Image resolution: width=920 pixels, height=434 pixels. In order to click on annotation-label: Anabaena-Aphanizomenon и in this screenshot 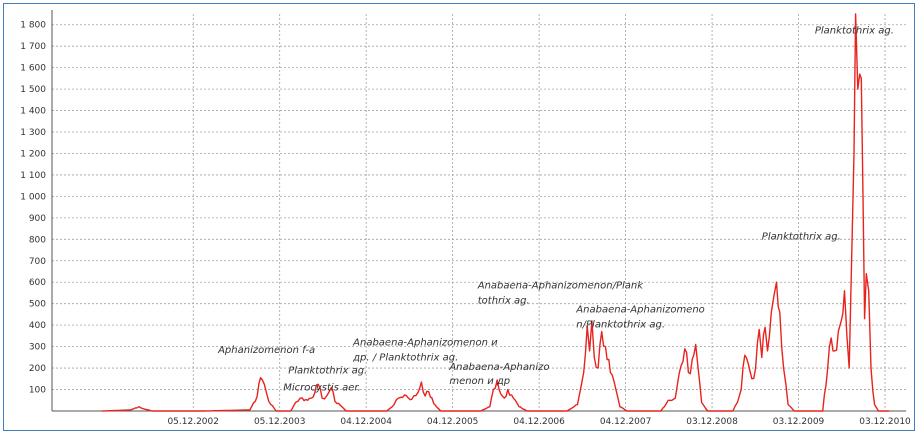, I will do `click(425, 343)`.